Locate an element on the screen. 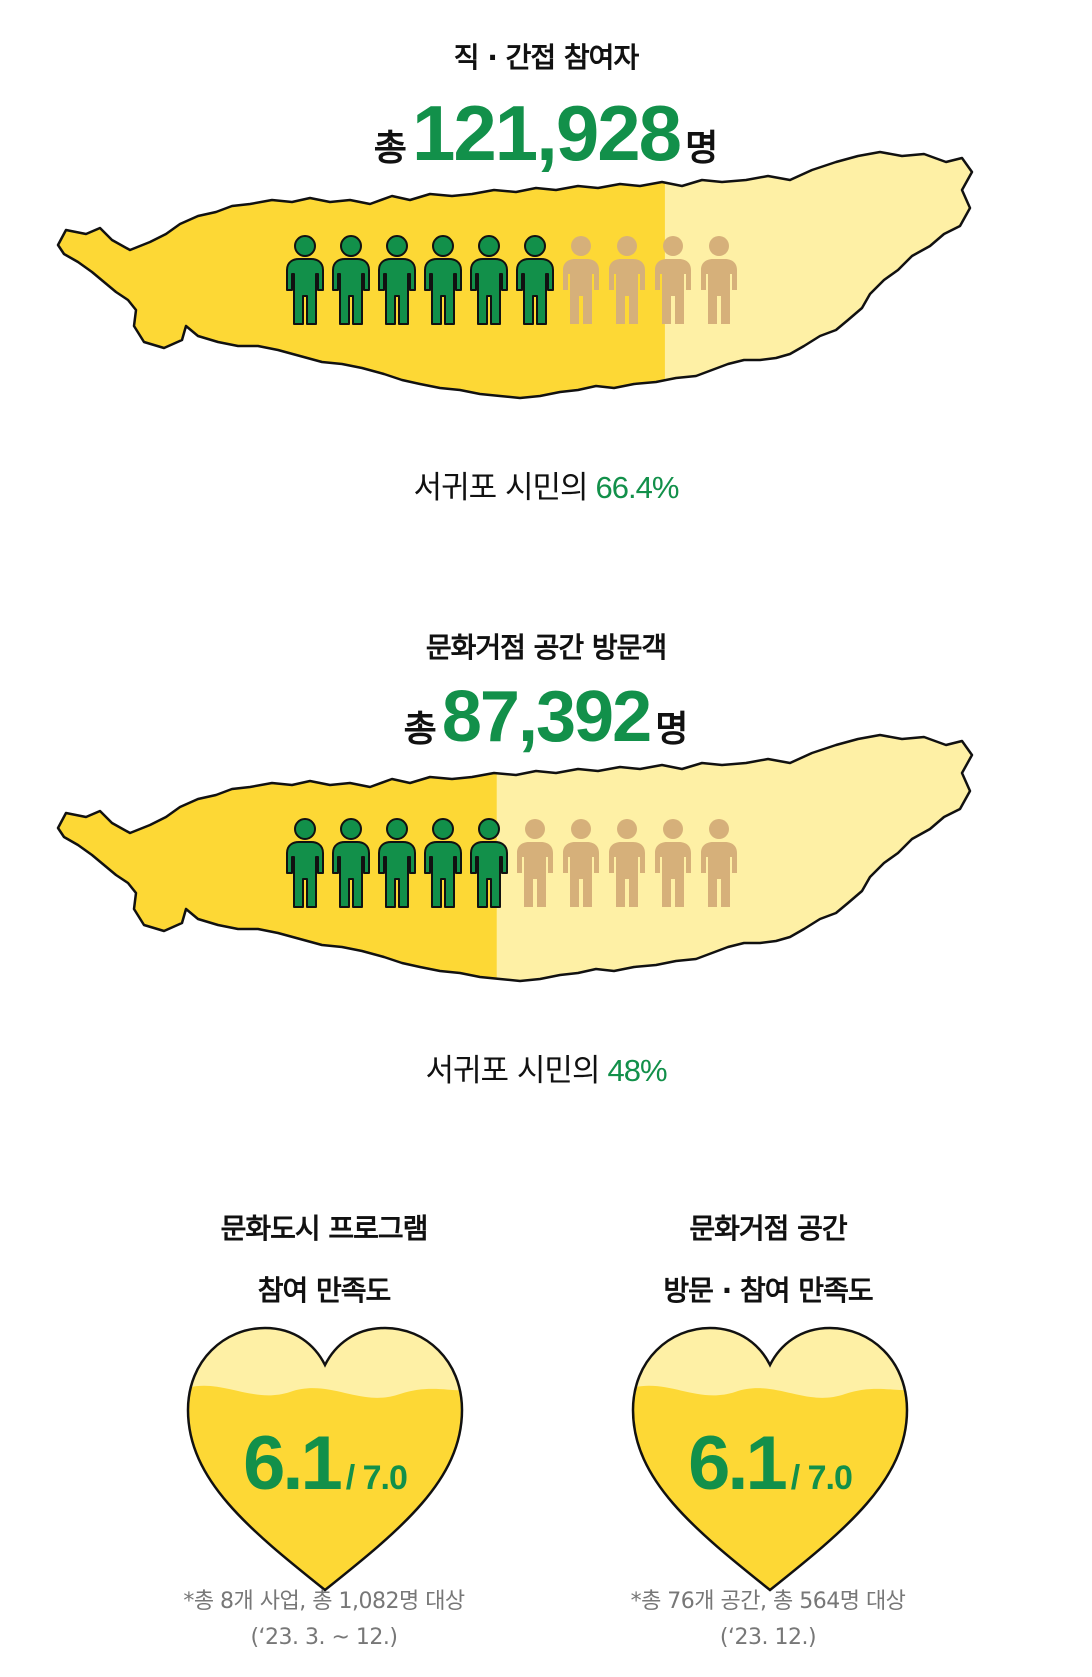  title-line: 방문 · 참여 만족도 is located at coordinates (768, 1291).